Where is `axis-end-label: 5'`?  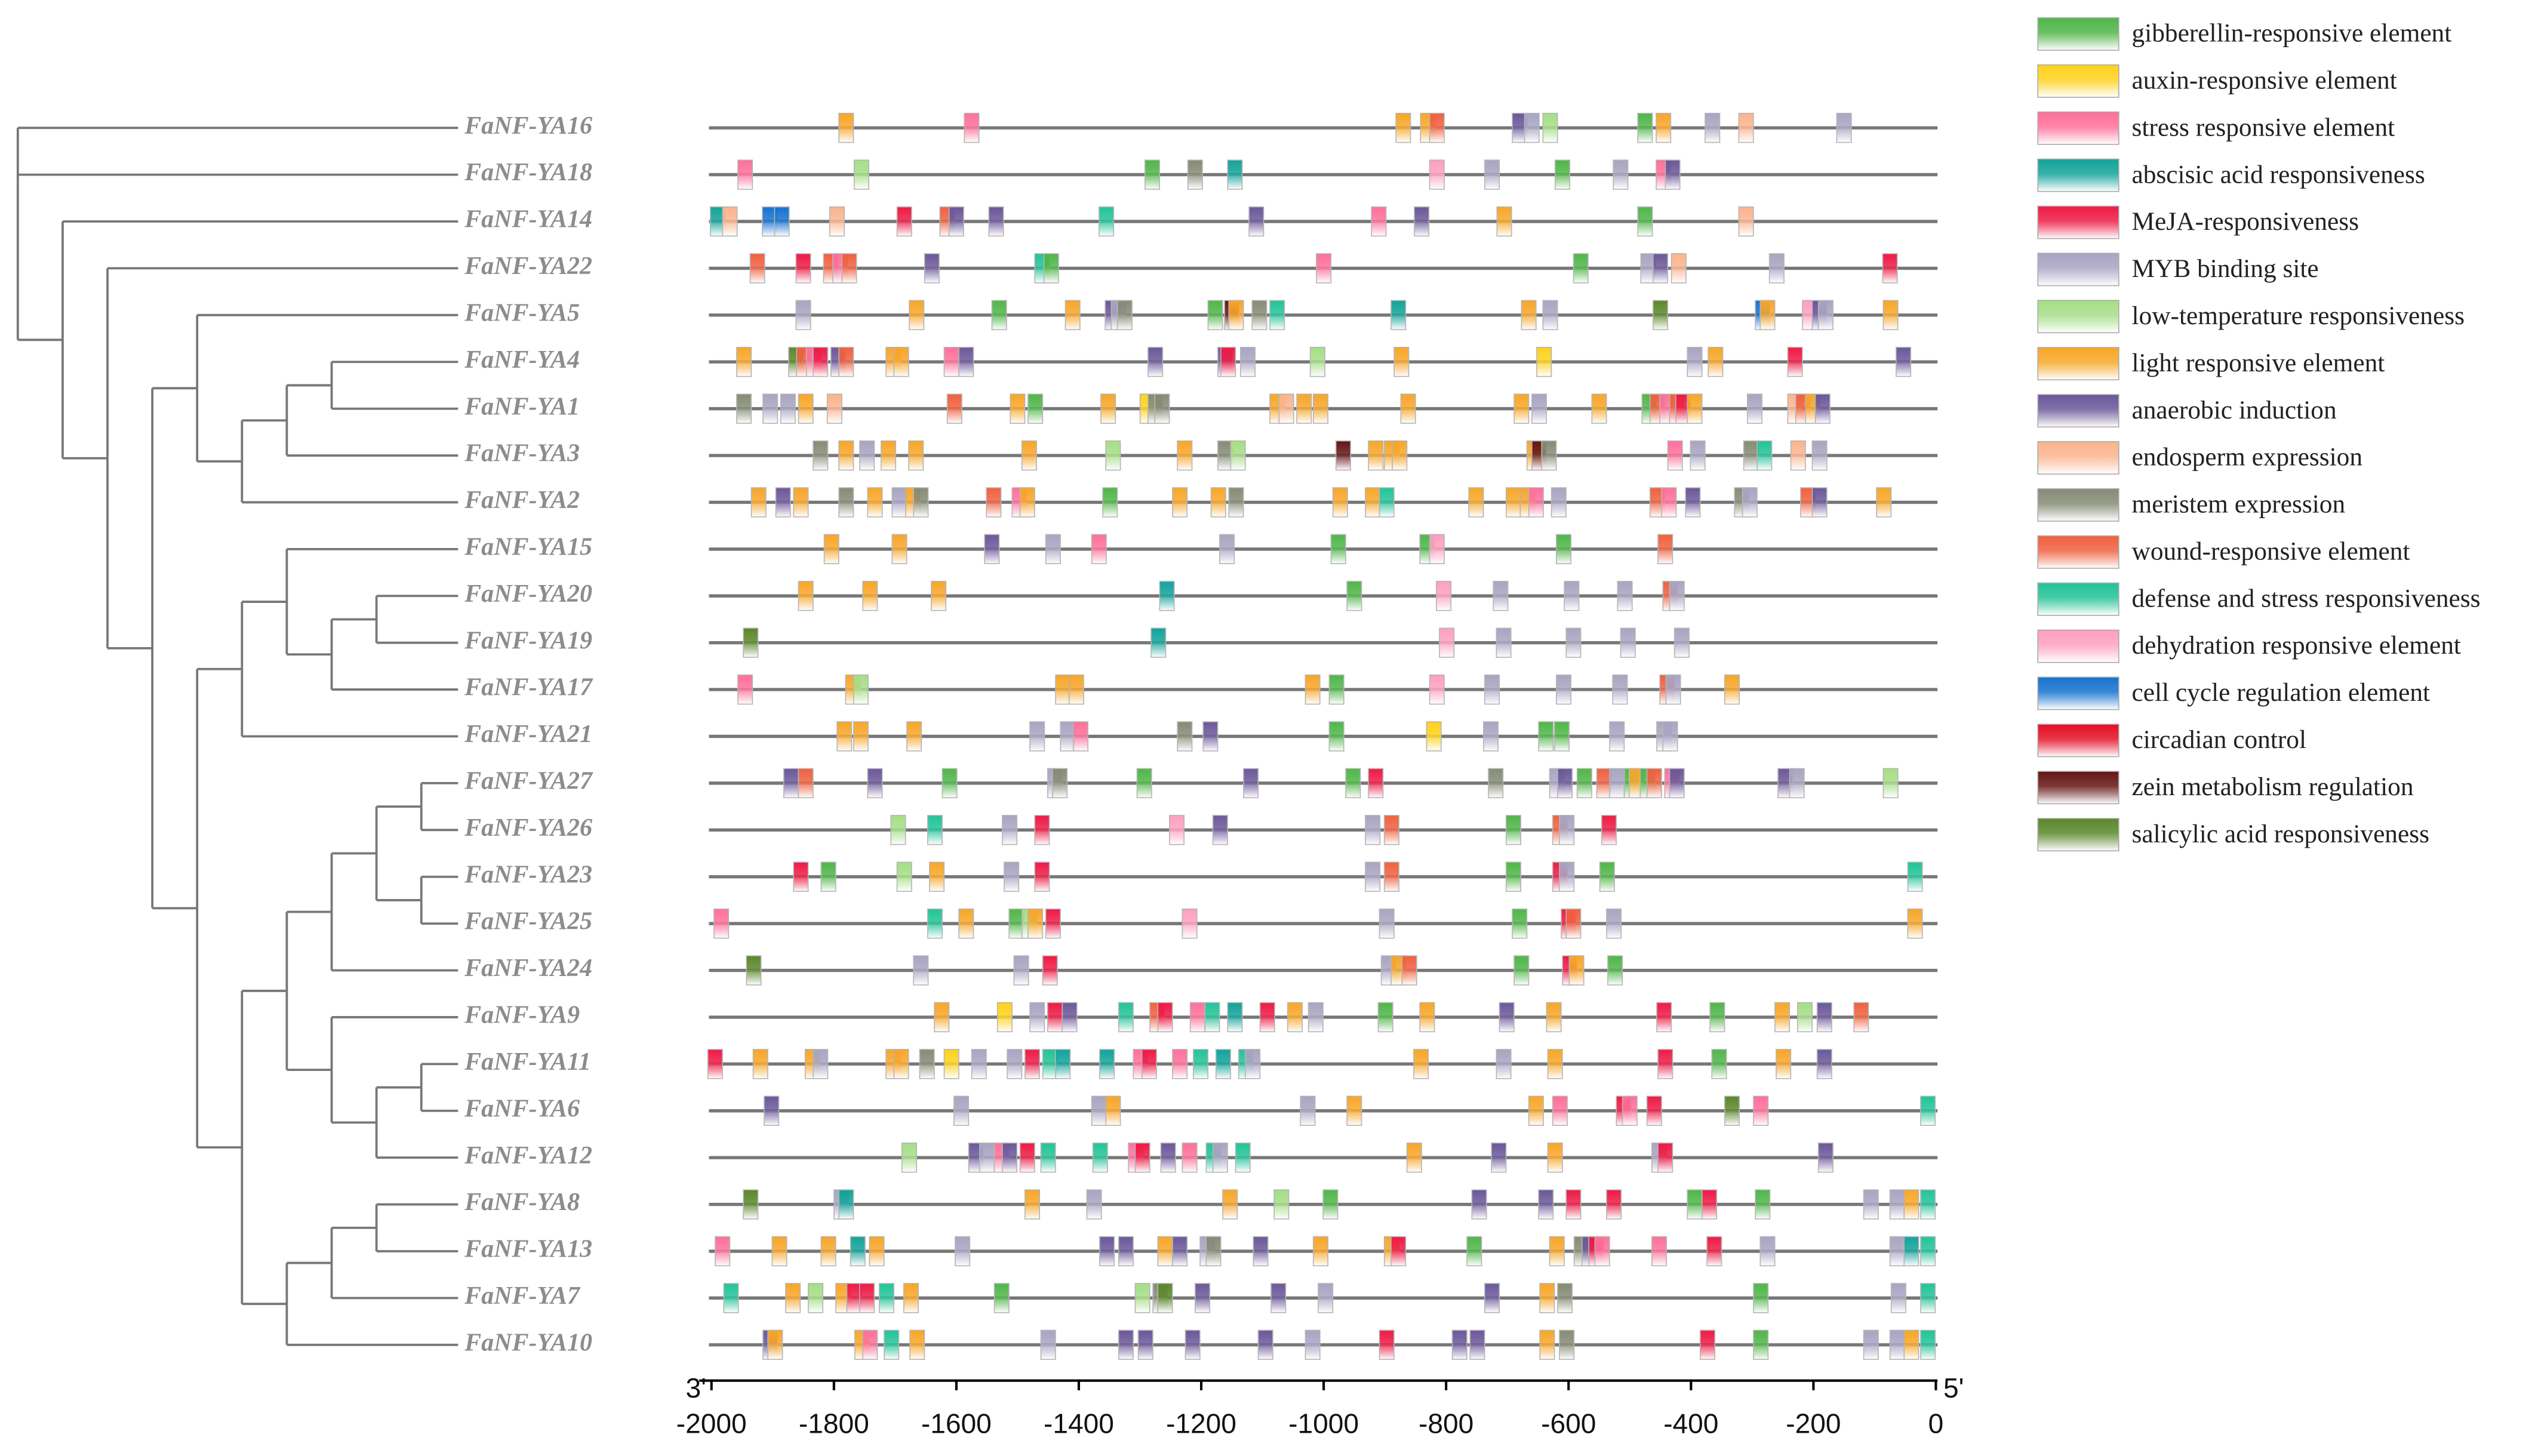 axis-end-label: 5' is located at coordinates (1954, 1387).